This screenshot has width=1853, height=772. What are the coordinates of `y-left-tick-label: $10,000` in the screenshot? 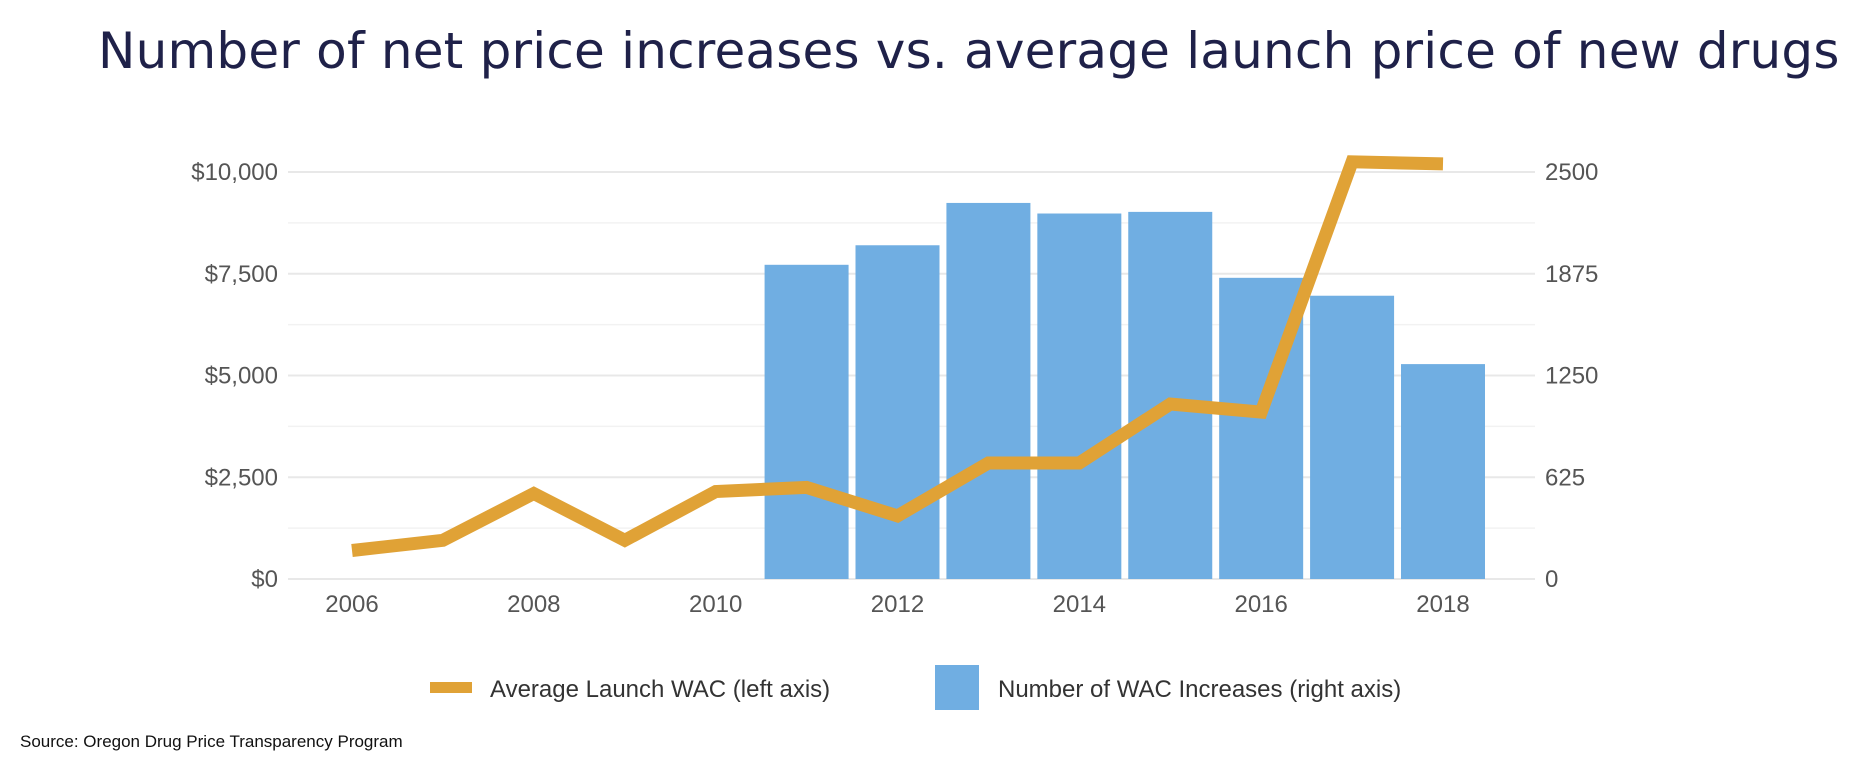 It's located at (234, 172).